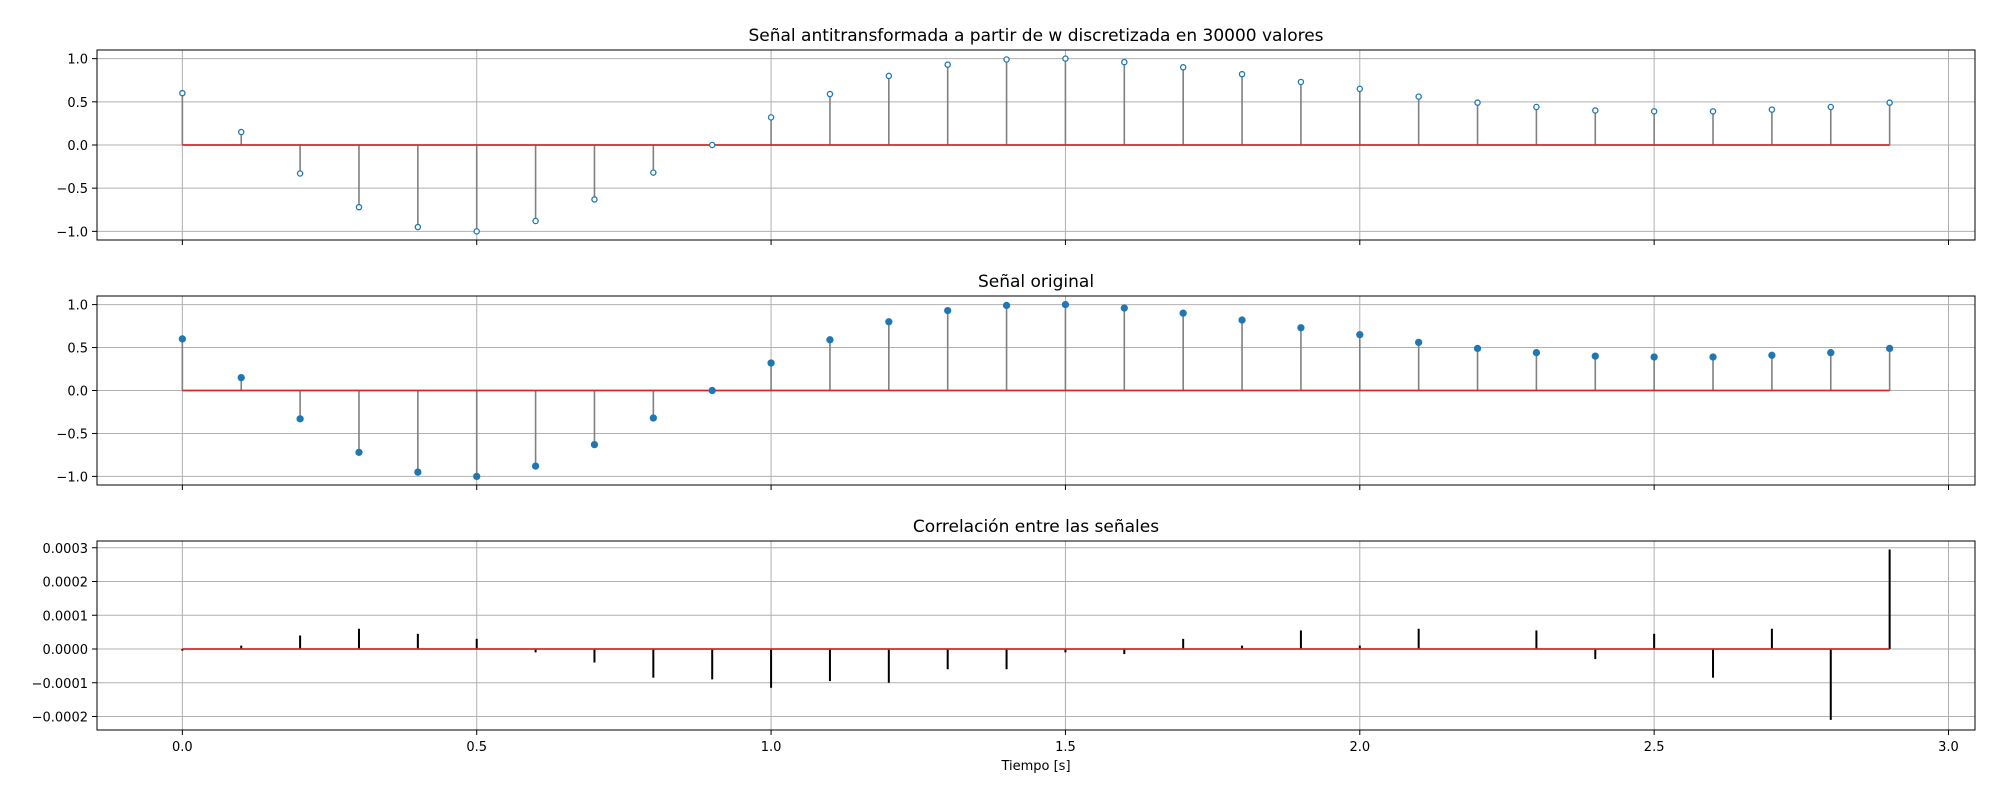 This screenshot has height=800, width=2000. Describe the element at coordinates (66, 616) in the screenshot. I see `y-tick-label: 0.0001` at that location.